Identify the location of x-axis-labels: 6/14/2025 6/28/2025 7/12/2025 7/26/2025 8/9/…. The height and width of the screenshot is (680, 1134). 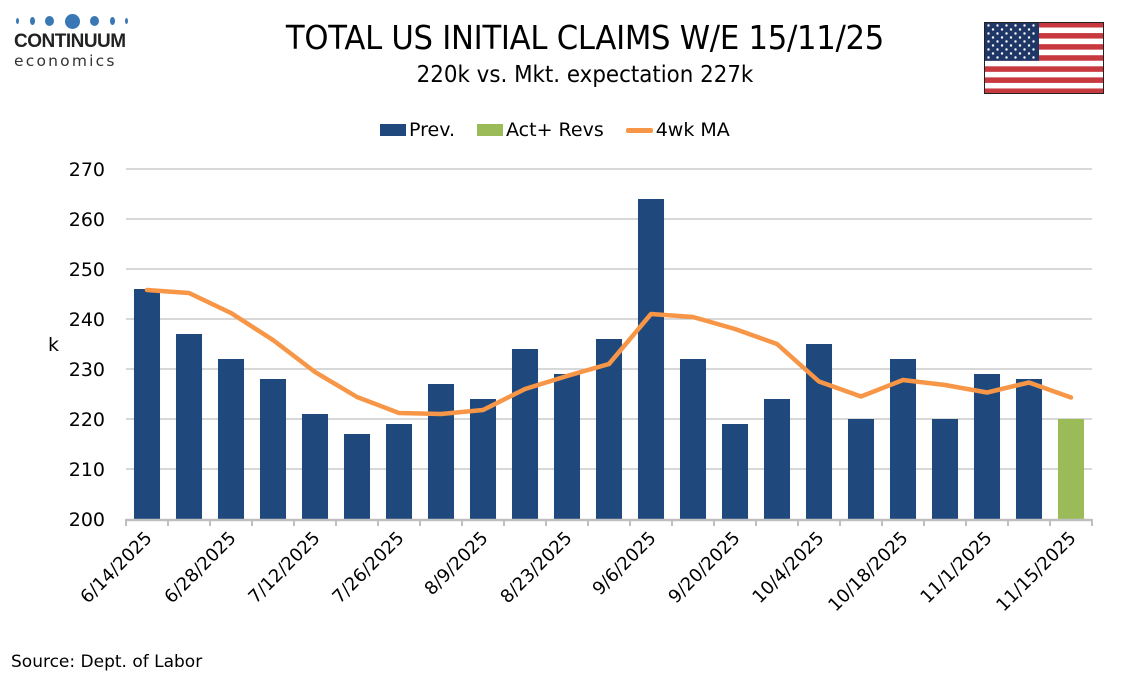
(578, 572).